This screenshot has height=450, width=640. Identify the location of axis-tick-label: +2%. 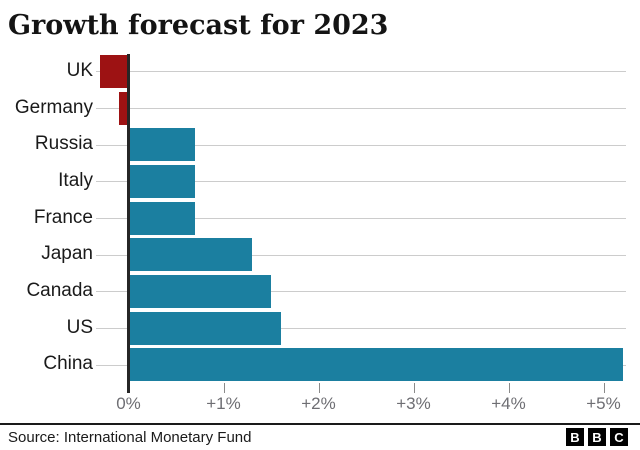
(318, 403).